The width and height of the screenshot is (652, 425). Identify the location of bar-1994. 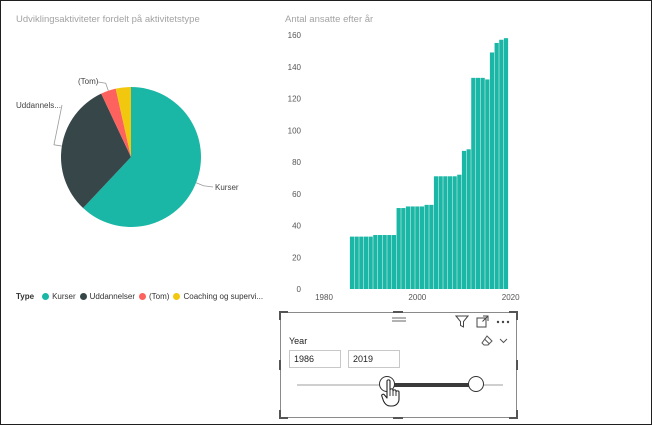
(389, 262).